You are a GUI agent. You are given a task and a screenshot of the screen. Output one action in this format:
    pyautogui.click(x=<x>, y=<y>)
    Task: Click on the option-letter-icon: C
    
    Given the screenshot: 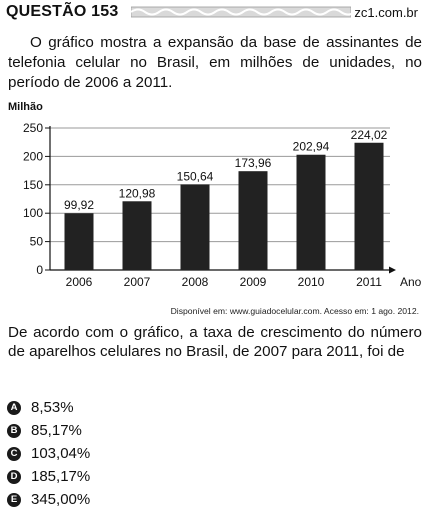 What is the action you would take?
    pyautogui.click(x=14, y=454)
    